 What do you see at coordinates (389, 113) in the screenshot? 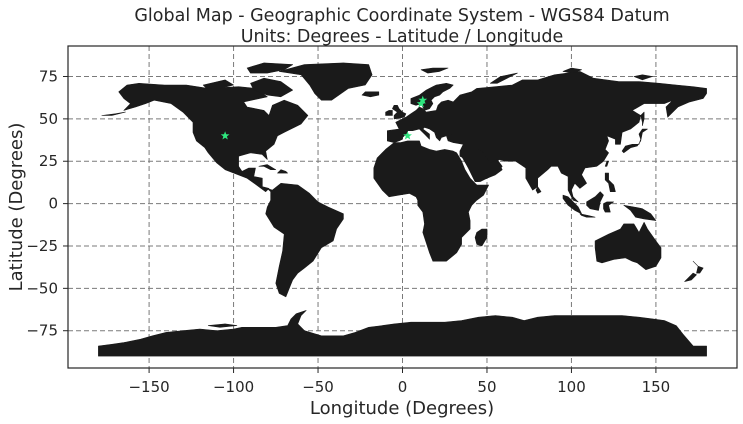
I see `land-ireland` at bounding box center [389, 113].